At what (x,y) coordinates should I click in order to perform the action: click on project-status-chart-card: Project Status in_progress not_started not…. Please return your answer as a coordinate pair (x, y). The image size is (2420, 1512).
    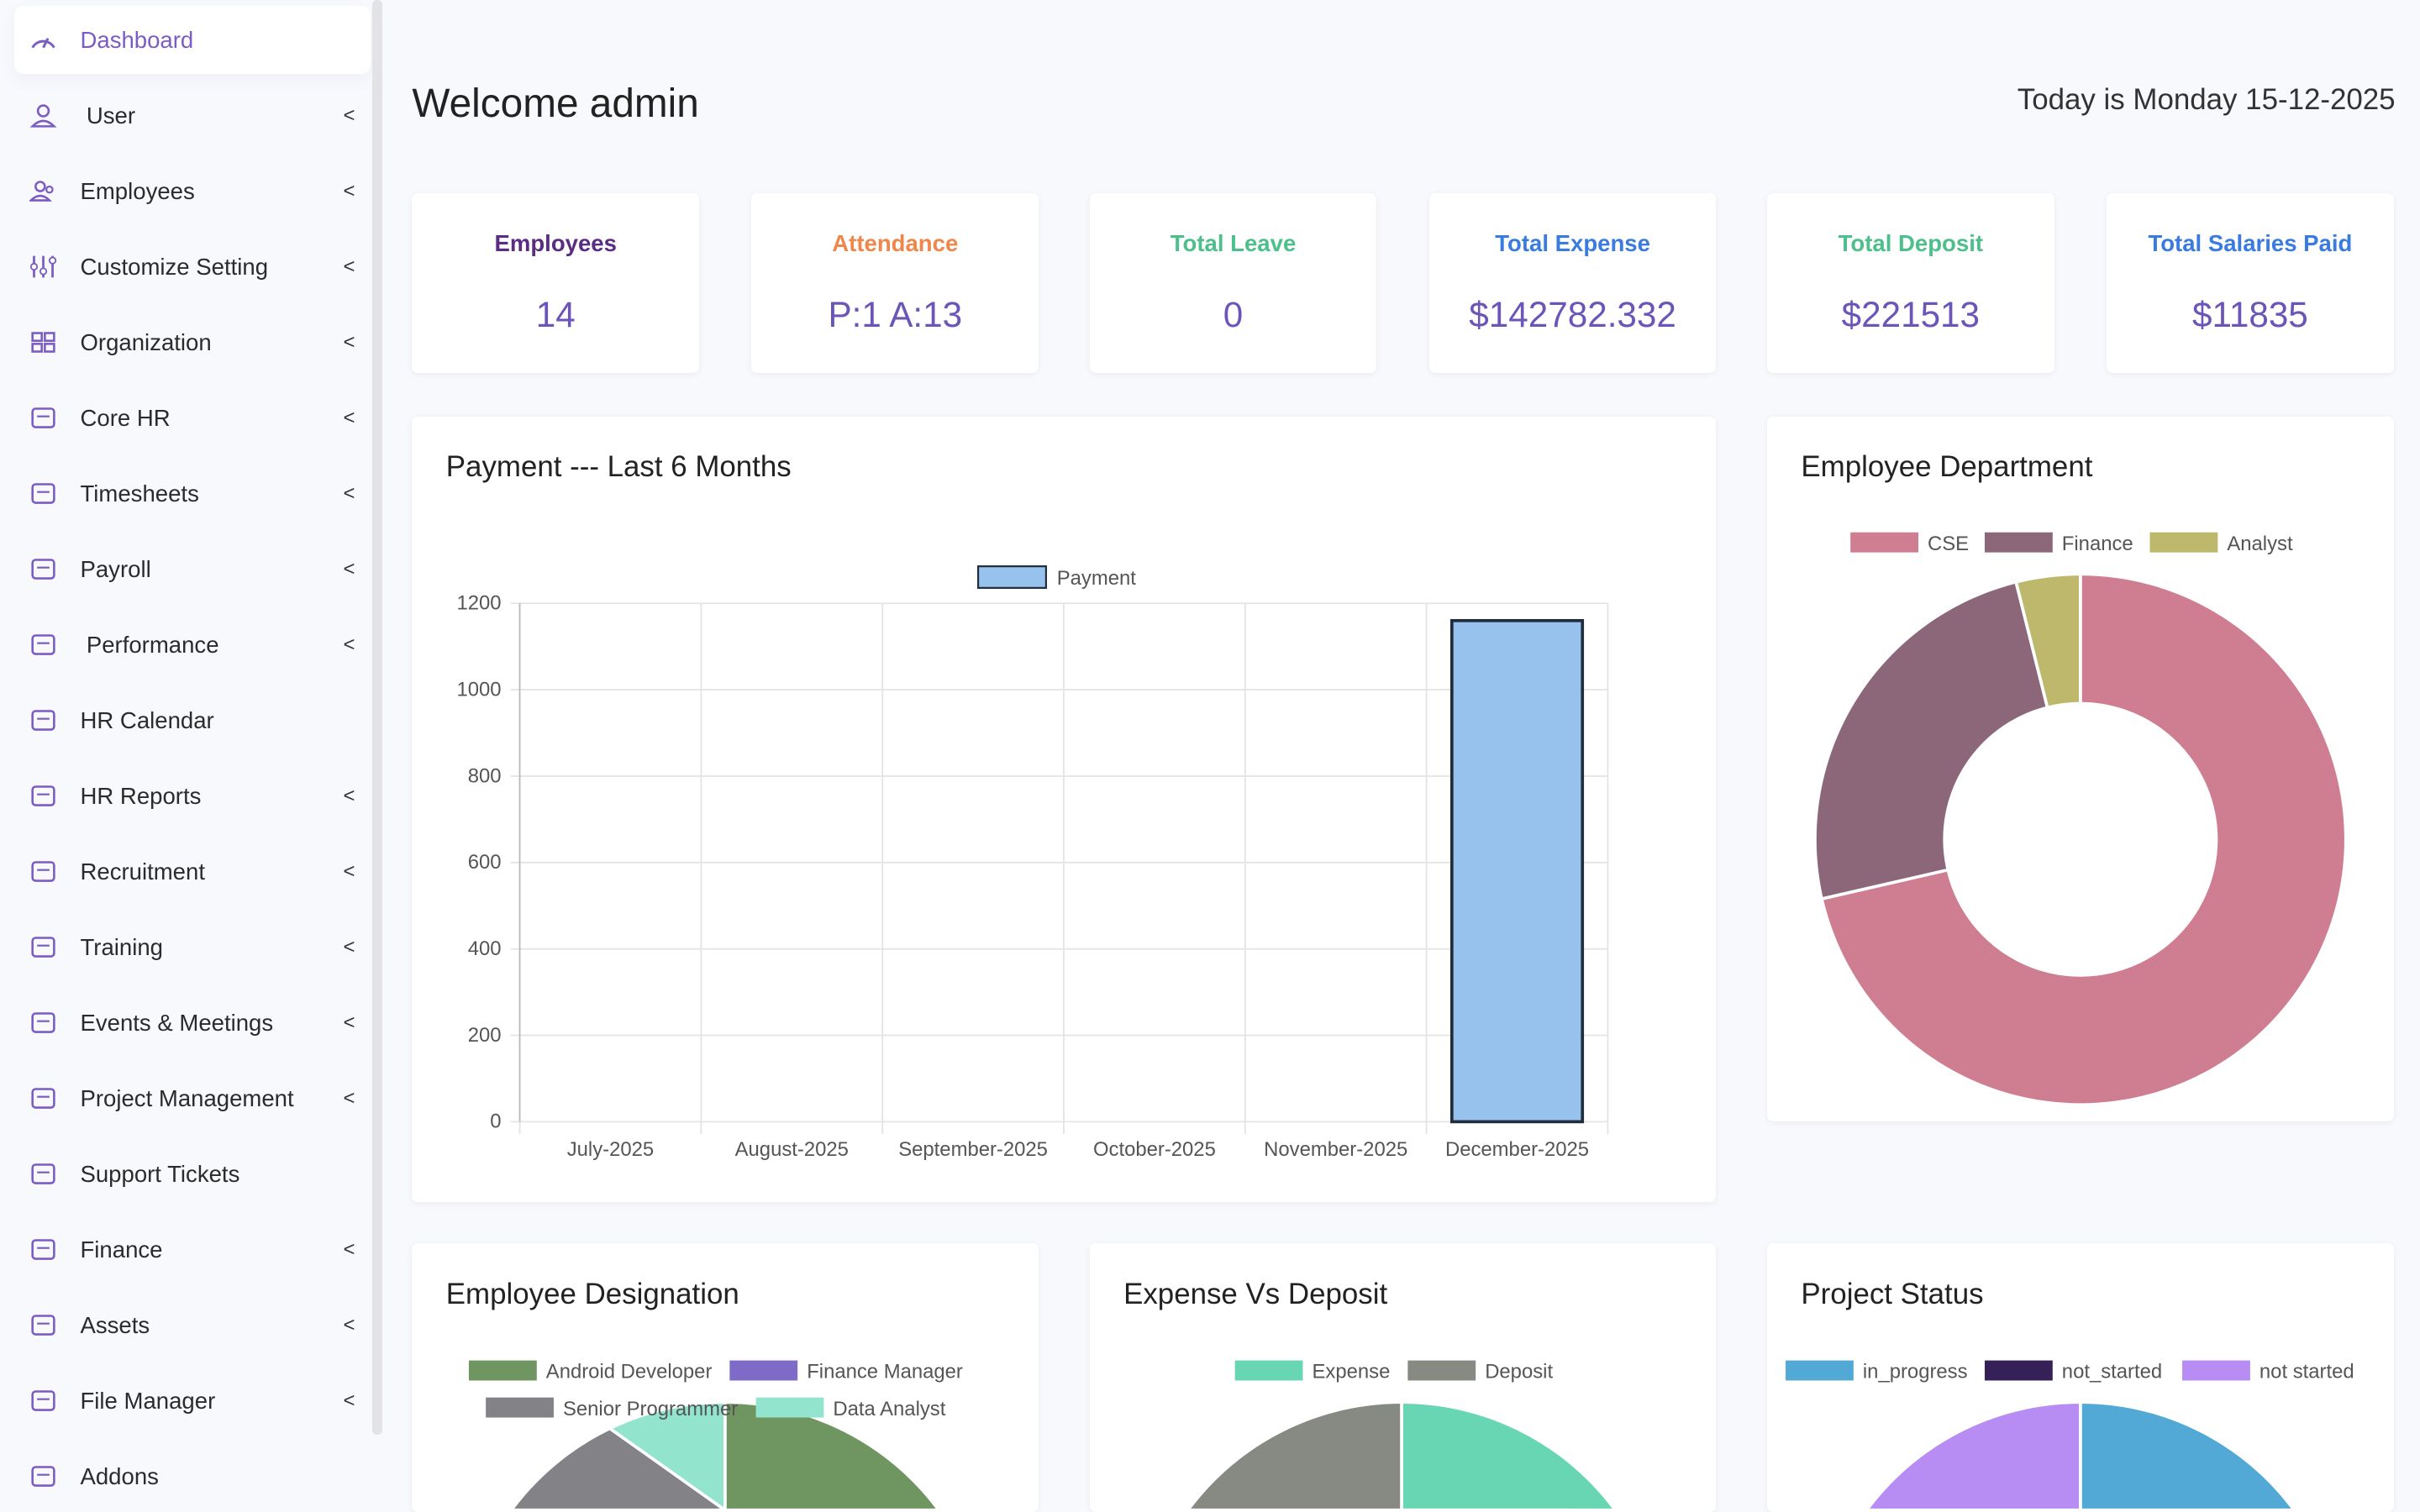
    Looking at the image, I should click on (2081, 1377).